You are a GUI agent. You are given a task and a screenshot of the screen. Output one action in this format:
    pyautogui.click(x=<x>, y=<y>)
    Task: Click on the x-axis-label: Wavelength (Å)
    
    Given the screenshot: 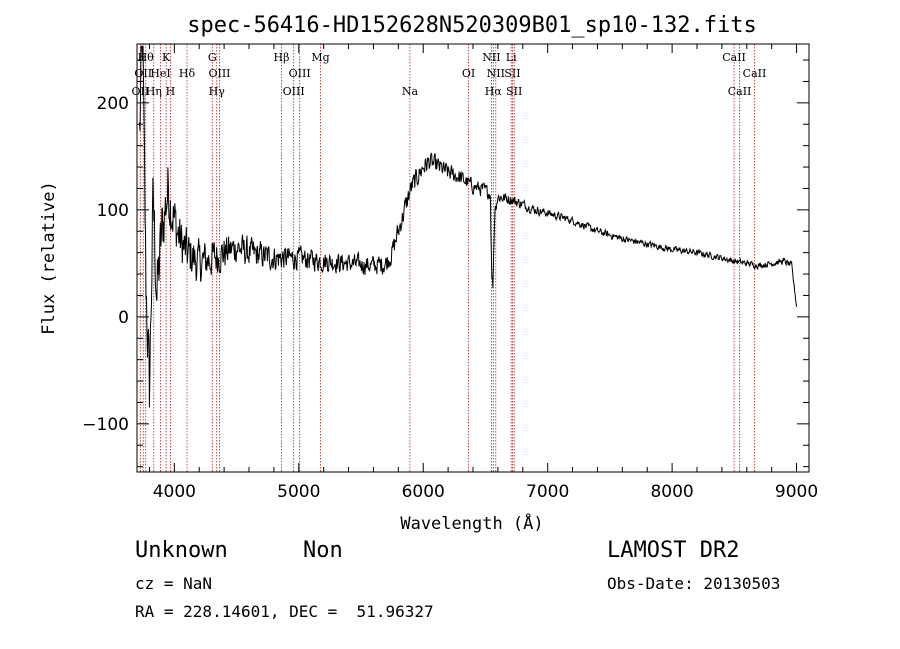 What is the action you would take?
    pyautogui.click(x=471, y=523)
    